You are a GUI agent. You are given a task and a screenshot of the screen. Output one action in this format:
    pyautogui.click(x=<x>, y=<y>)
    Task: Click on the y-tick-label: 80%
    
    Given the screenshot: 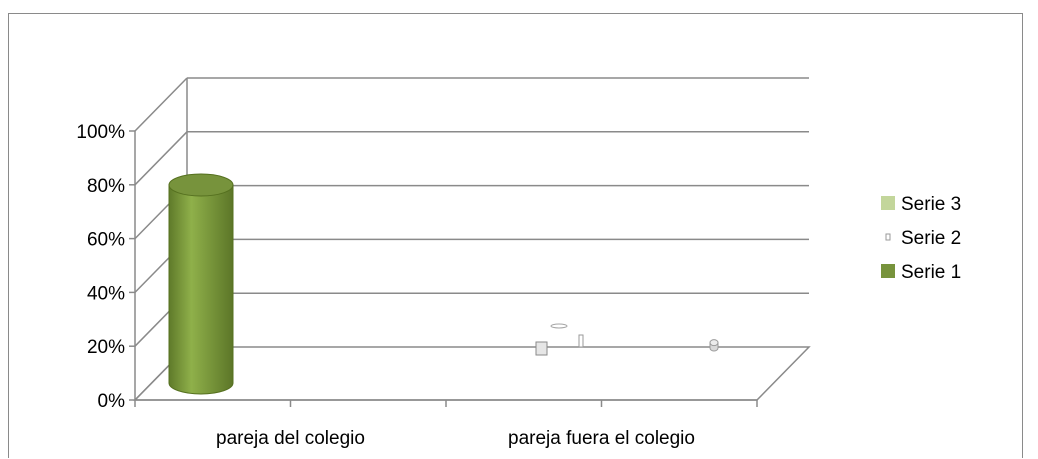 What is the action you would take?
    pyautogui.click(x=106, y=186)
    